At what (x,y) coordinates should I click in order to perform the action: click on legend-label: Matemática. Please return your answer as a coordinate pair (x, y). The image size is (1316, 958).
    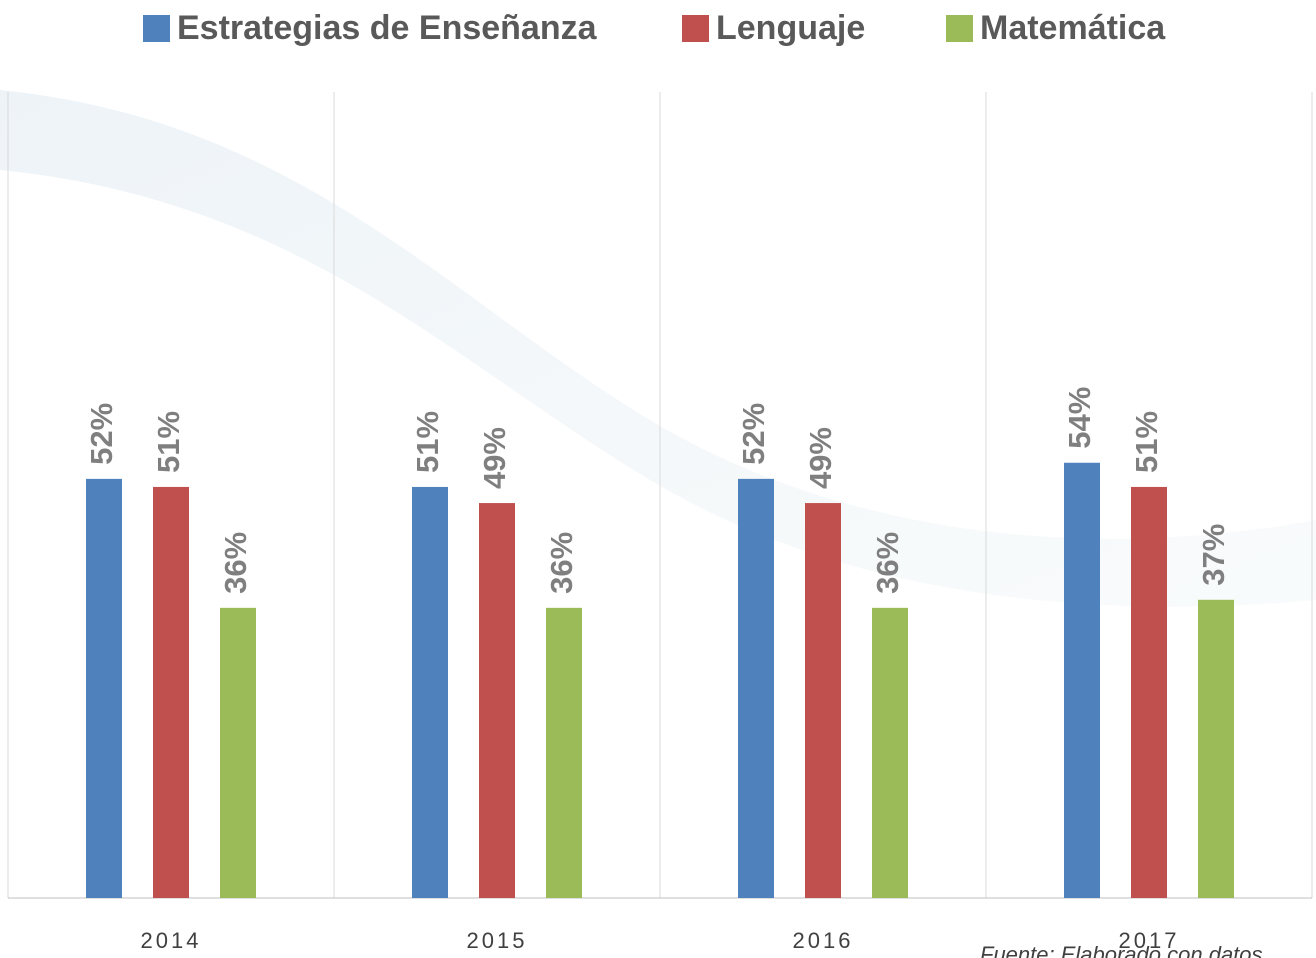
    Looking at the image, I should click on (1073, 28).